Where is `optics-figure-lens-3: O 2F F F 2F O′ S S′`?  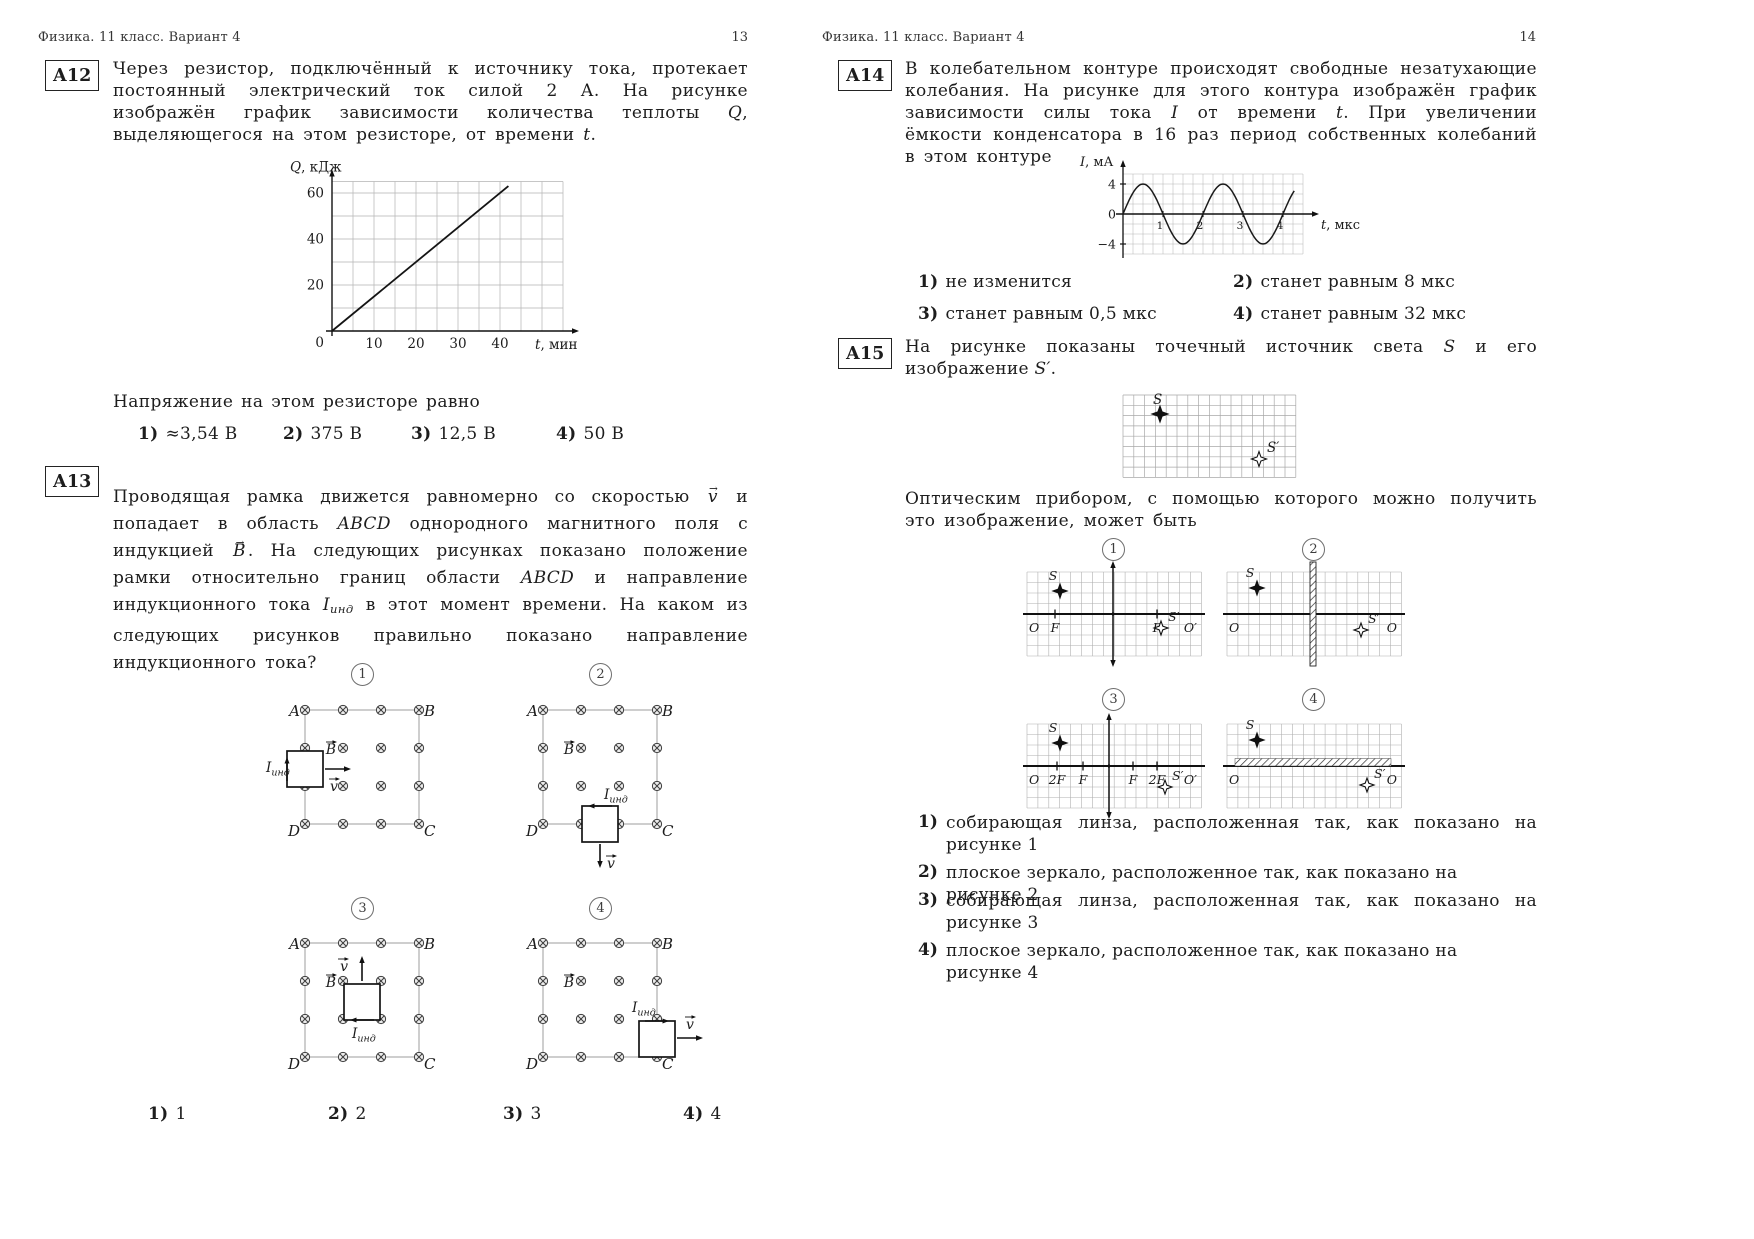 optics-figure-lens-3: O 2F F F 2F O′ S S′ is located at coordinates (1114, 766).